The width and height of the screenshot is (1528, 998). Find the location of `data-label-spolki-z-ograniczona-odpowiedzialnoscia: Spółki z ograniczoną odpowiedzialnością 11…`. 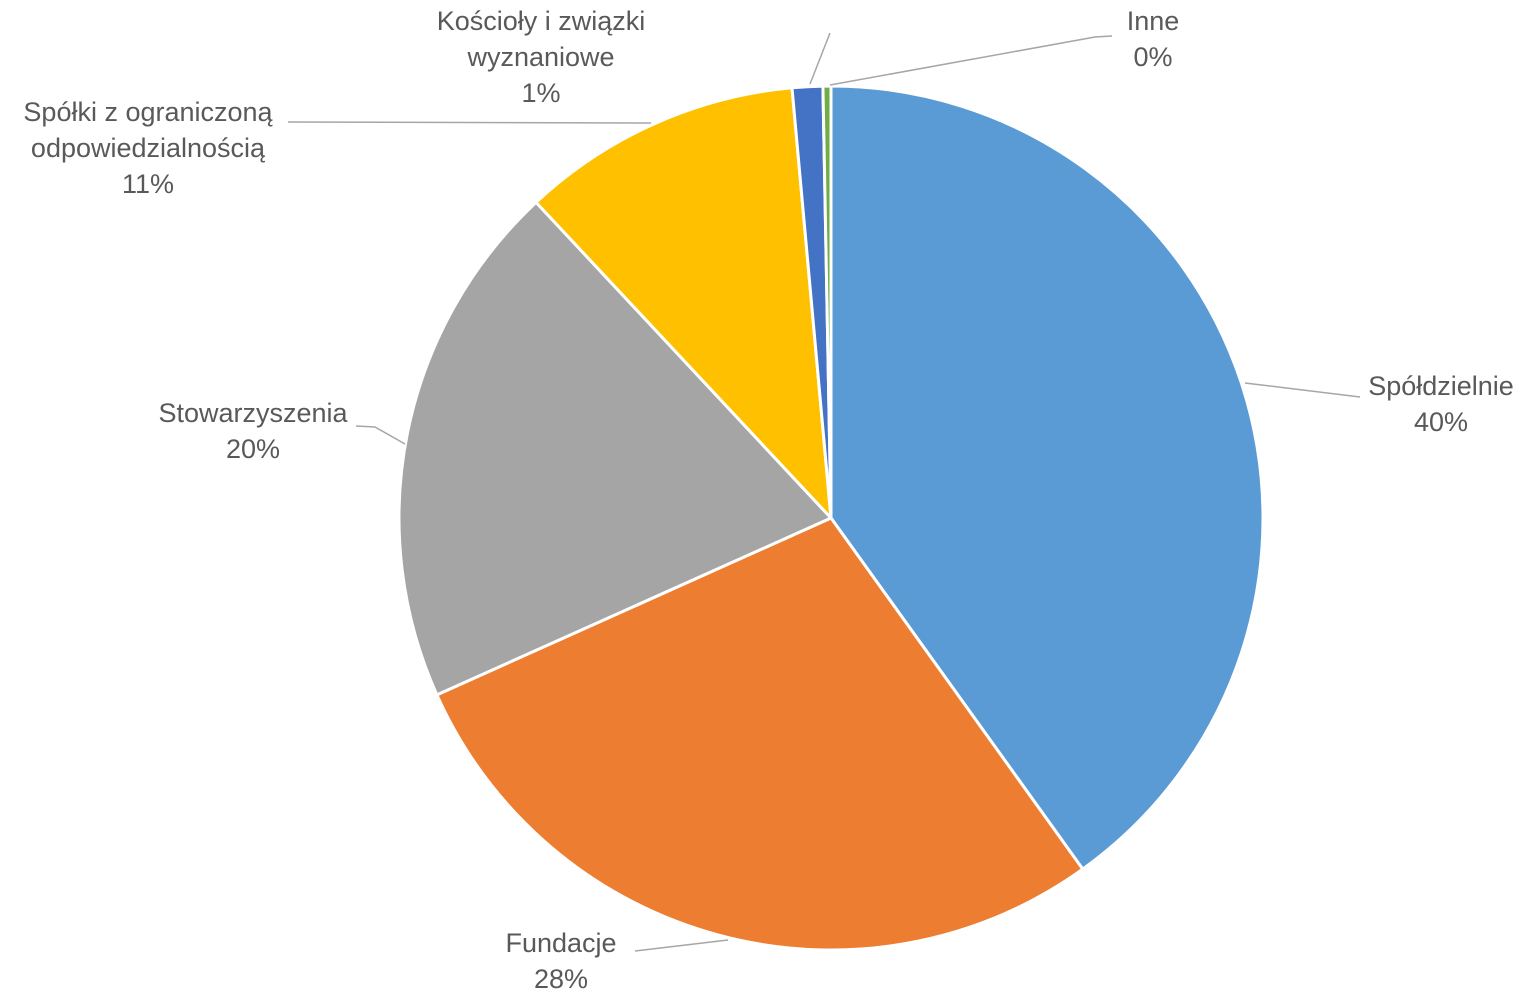

data-label-spolki-z-ograniczona-odpowiedzialnoscia: Spółki z ograniczoną odpowiedzialnością 11… is located at coordinates (148, 148).